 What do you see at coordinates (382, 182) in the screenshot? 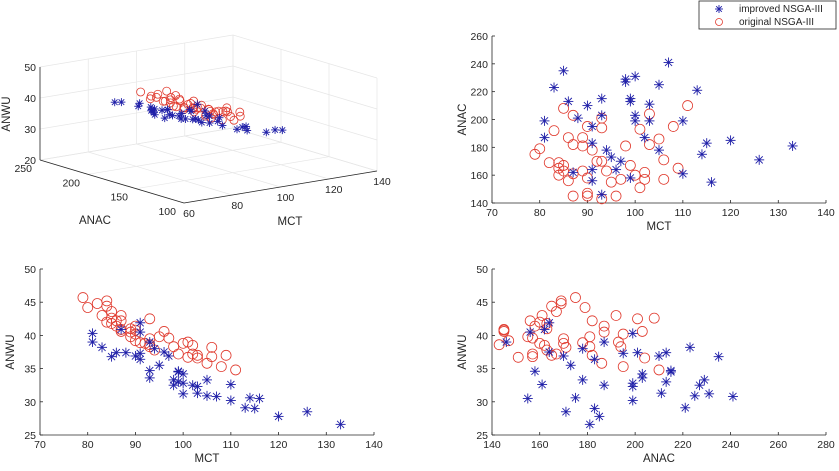
I see `x-tick-label: 140` at bounding box center [382, 182].